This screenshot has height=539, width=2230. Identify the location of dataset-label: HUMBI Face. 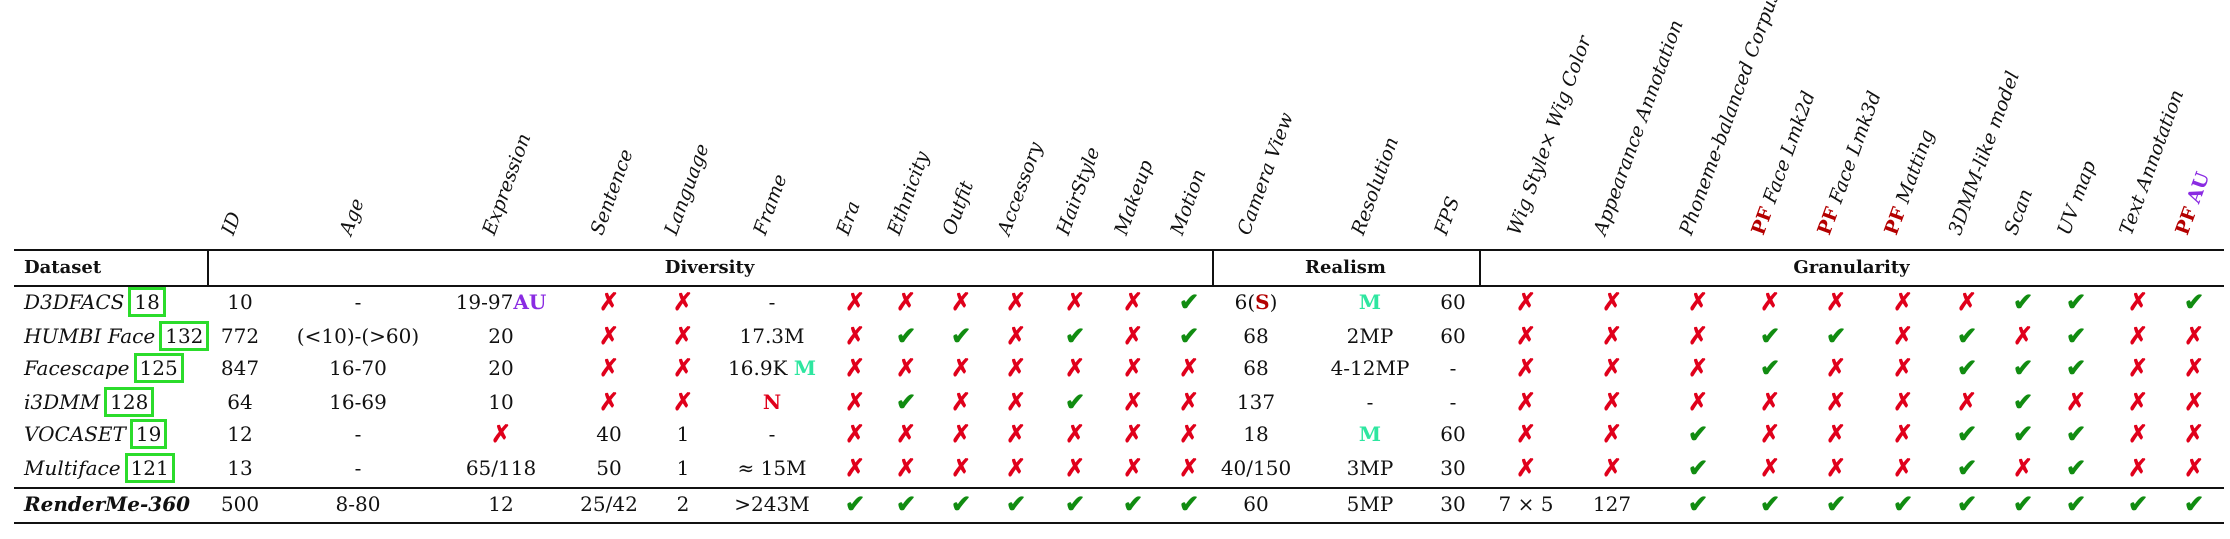
(90, 336).